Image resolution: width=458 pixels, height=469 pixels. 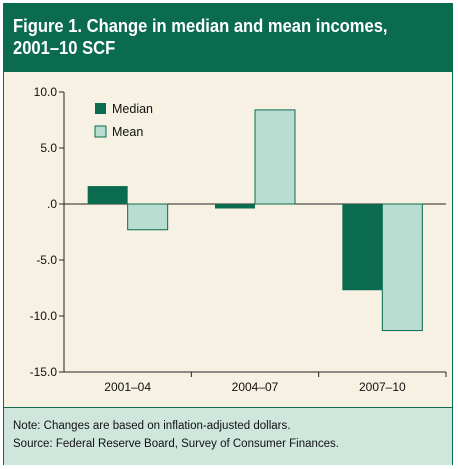 I want to click on legend-label-median: Median, so click(x=132, y=109).